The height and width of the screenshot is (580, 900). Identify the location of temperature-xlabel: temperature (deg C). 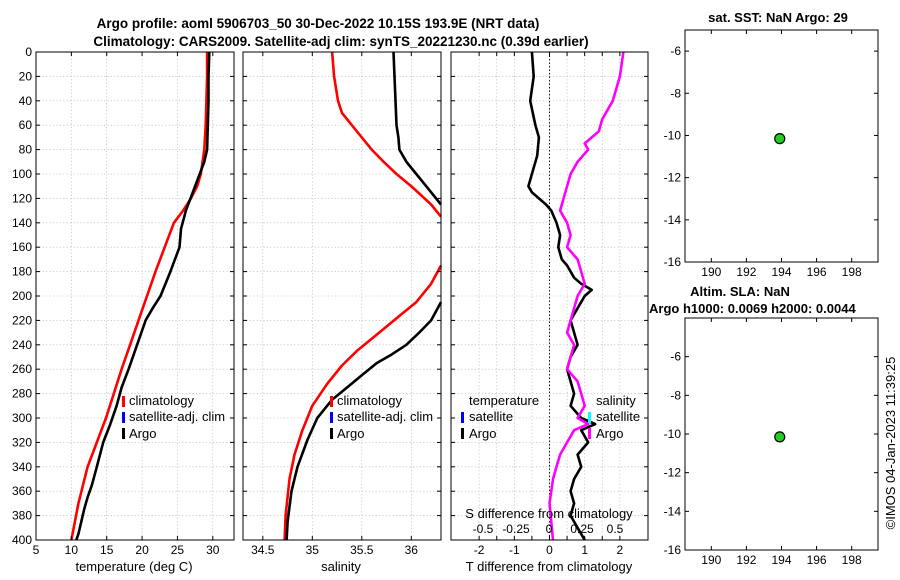
(133, 566).